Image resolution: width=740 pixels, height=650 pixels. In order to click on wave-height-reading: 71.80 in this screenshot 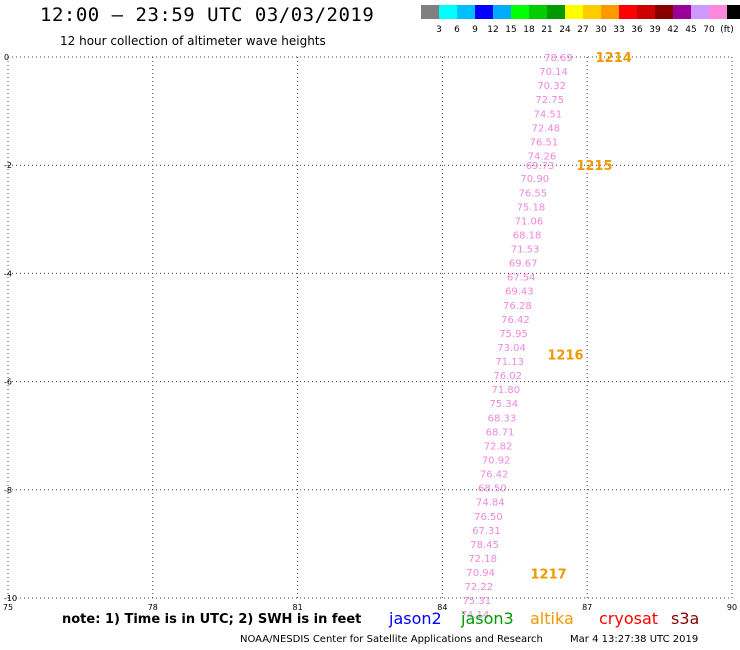, I will do `click(505, 390)`.